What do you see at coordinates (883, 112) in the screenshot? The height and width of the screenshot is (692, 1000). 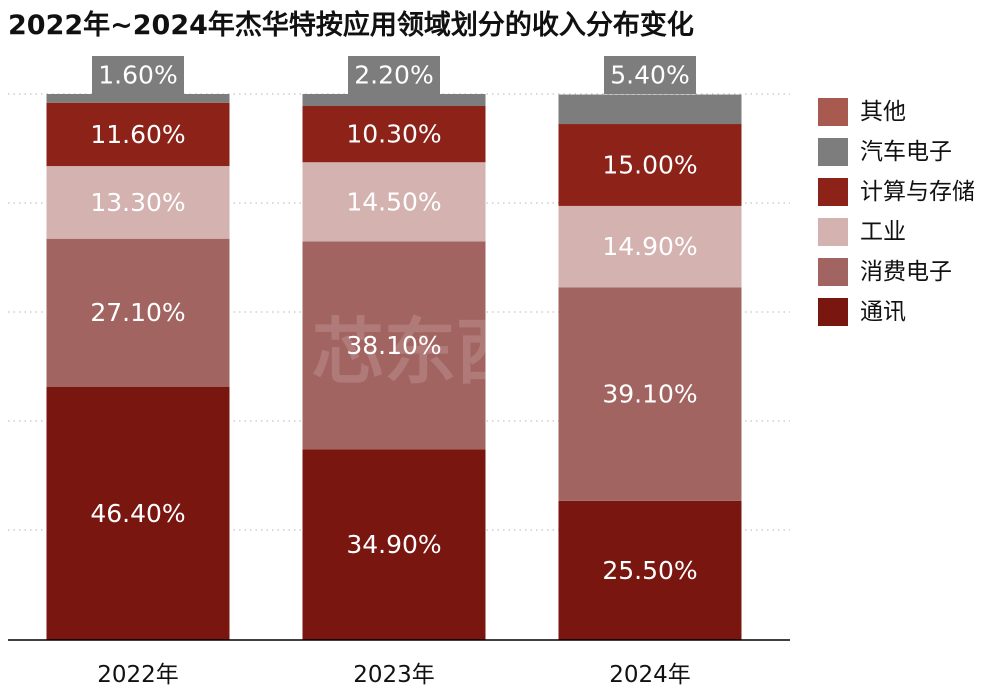 I see `legend-label-0: 其他` at bounding box center [883, 112].